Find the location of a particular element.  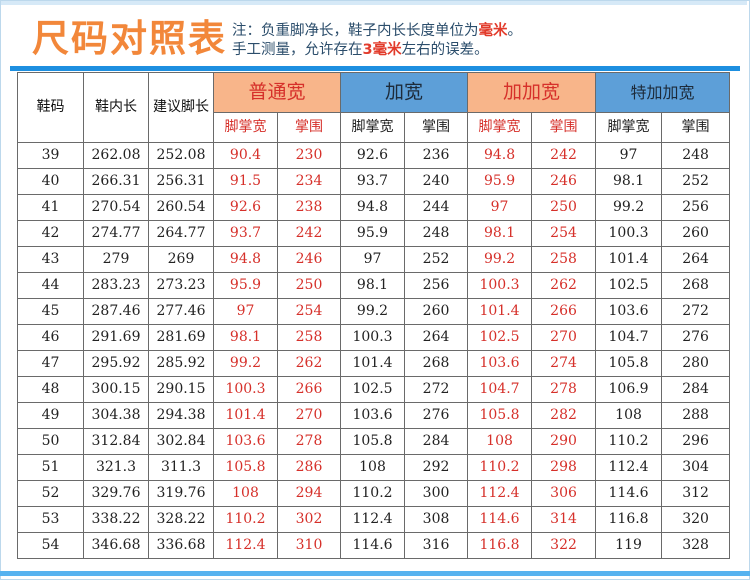

super-wide-width-cell: 104.7 is located at coordinates (629, 337).